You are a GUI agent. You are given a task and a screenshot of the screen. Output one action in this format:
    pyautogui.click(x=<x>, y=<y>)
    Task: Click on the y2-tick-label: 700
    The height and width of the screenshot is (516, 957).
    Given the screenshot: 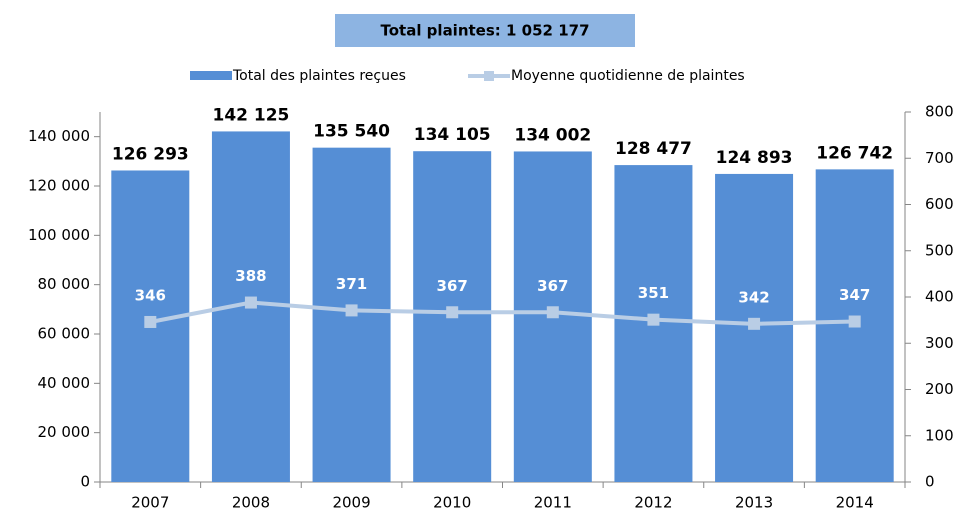 What is the action you would take?
    pyautogui.click(x=939, y=158)
    